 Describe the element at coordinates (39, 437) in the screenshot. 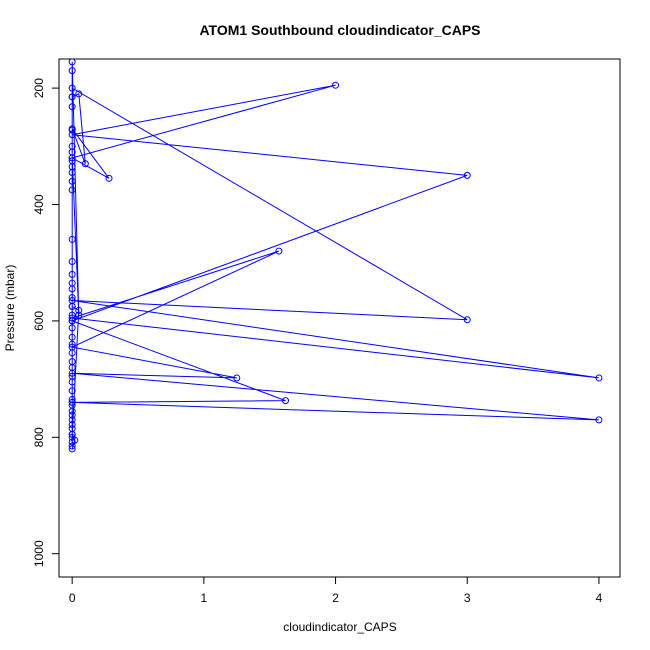

I see `y-tick-label-3: 800` at that location.